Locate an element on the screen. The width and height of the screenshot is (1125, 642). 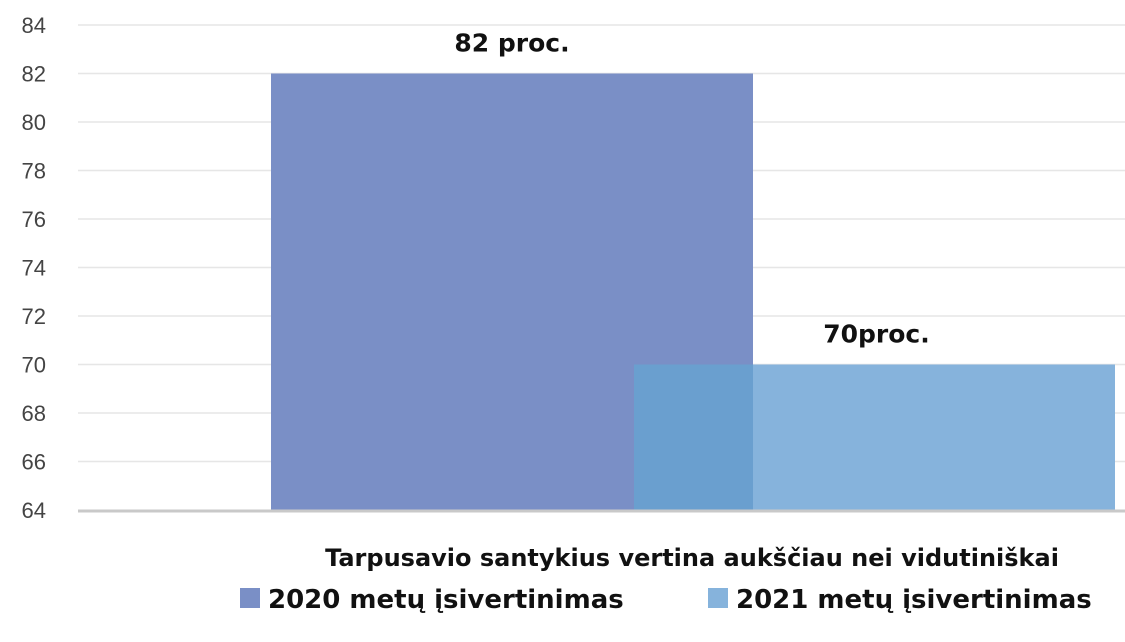
y-tick-label: 76 is located at coordinates (34, 219).